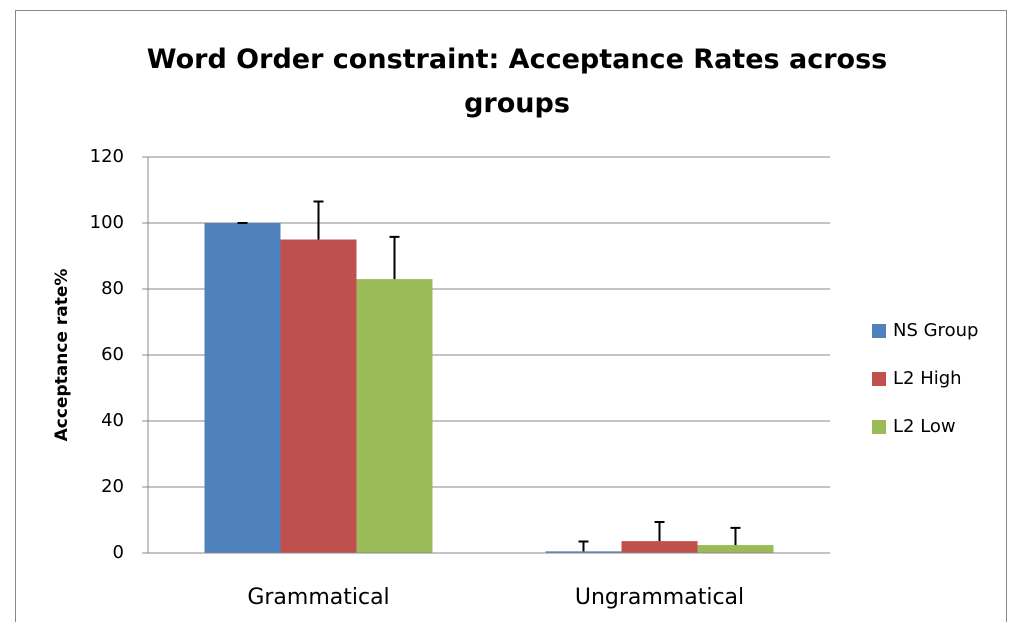 The image size is (1011, 622). What do you see at coordinates (107, 222) in the screenshot?
I see `y-tick-label: 100` at bounding box center [107, 222].